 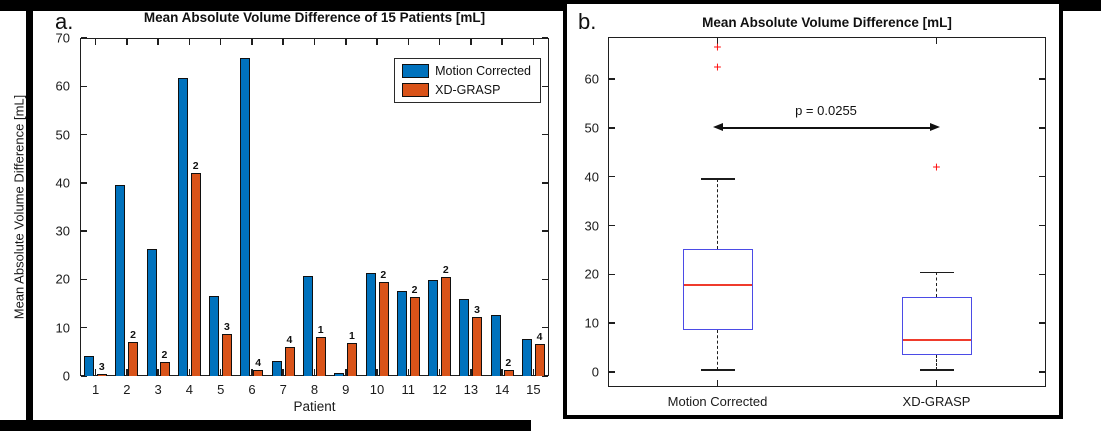 I want to click on legend-entry-motion-corrected: Motion Corrected, so click(x=466, y=71).